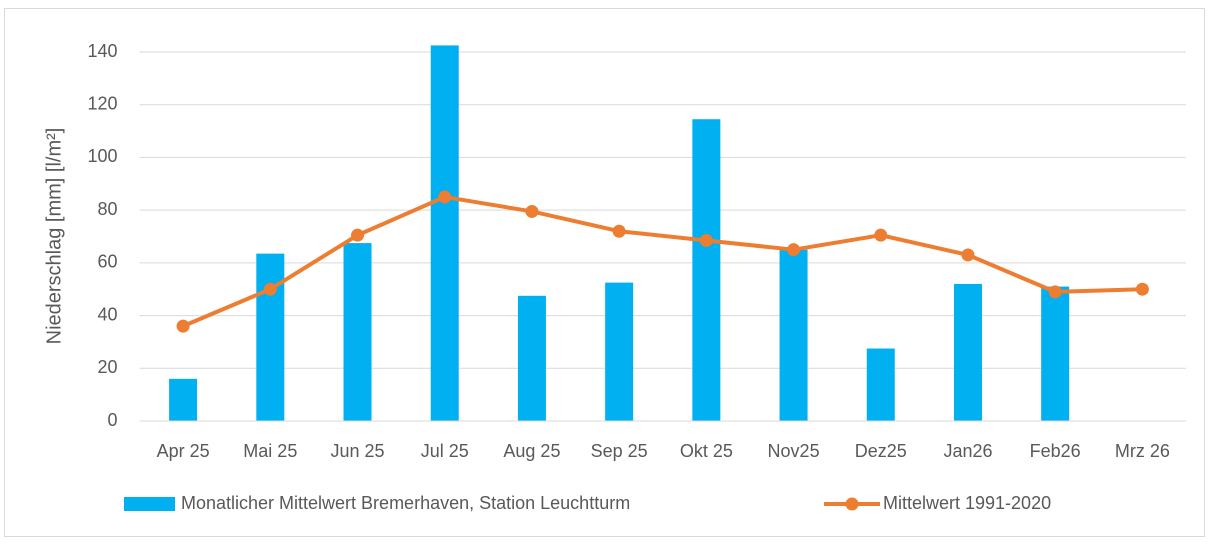  What do you see at coordinates (357, 451) in the screenshot?
I see `x-tick-label: Jun 25` at bounding box center [357, 451].